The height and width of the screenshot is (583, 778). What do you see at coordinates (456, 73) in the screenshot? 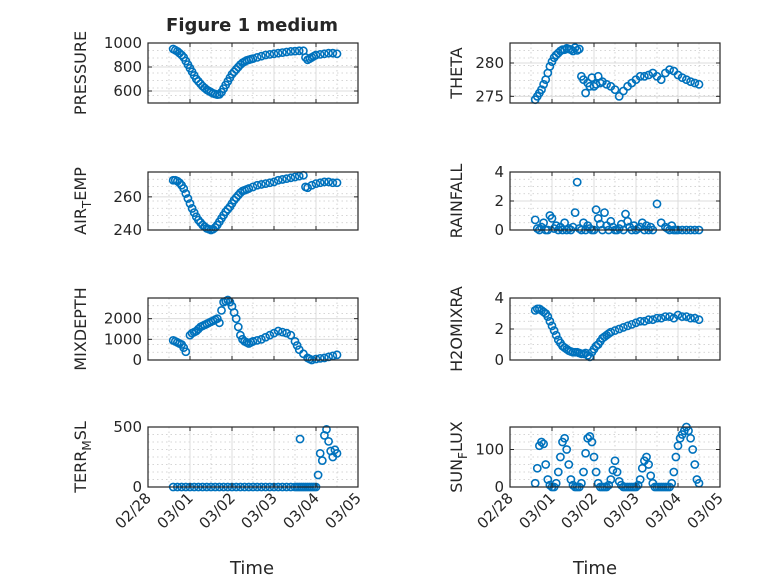
I see `y-axis-label: THETA` at bounding box center [456, 73].